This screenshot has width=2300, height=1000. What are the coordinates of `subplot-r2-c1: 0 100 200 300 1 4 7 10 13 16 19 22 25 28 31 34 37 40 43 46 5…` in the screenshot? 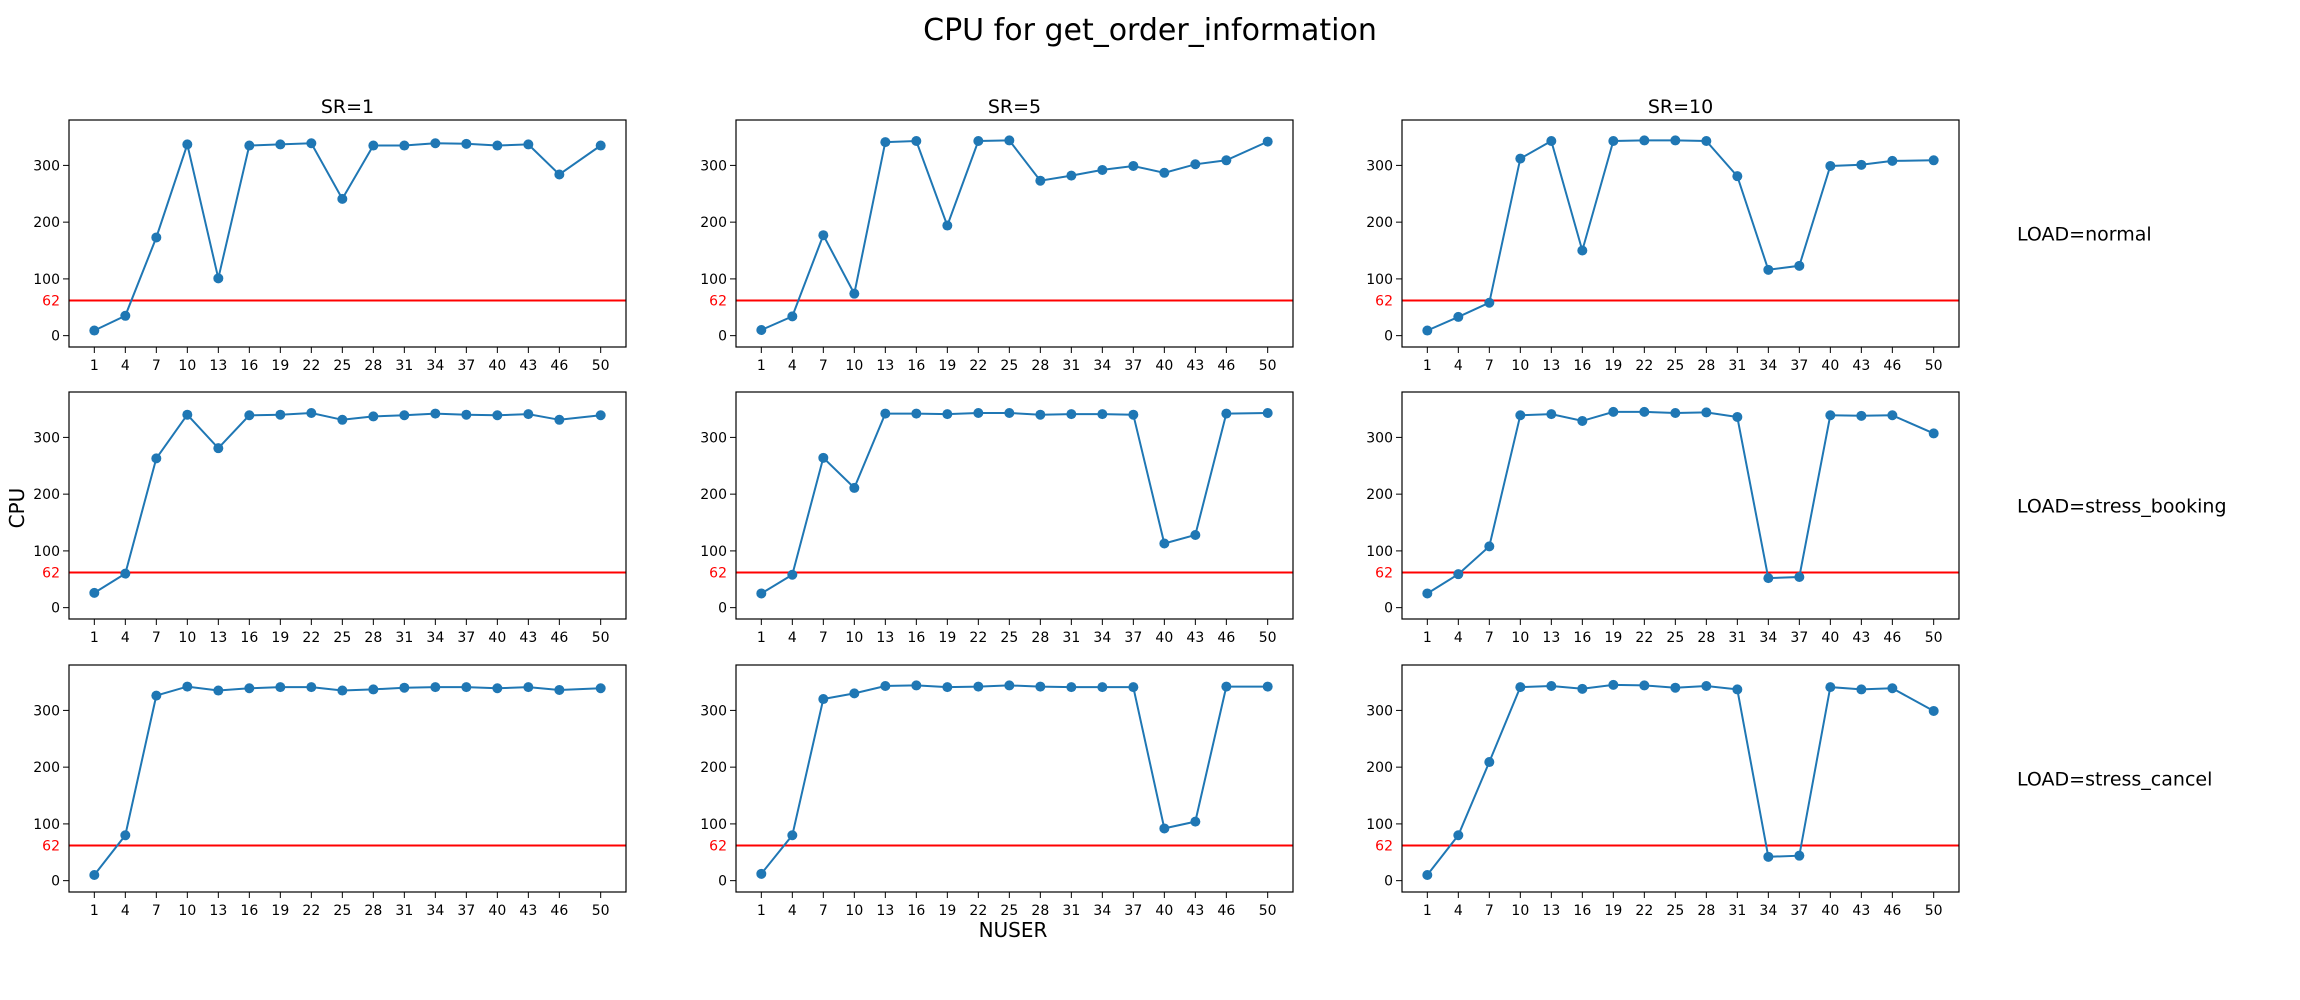 It's located at (997, 791).